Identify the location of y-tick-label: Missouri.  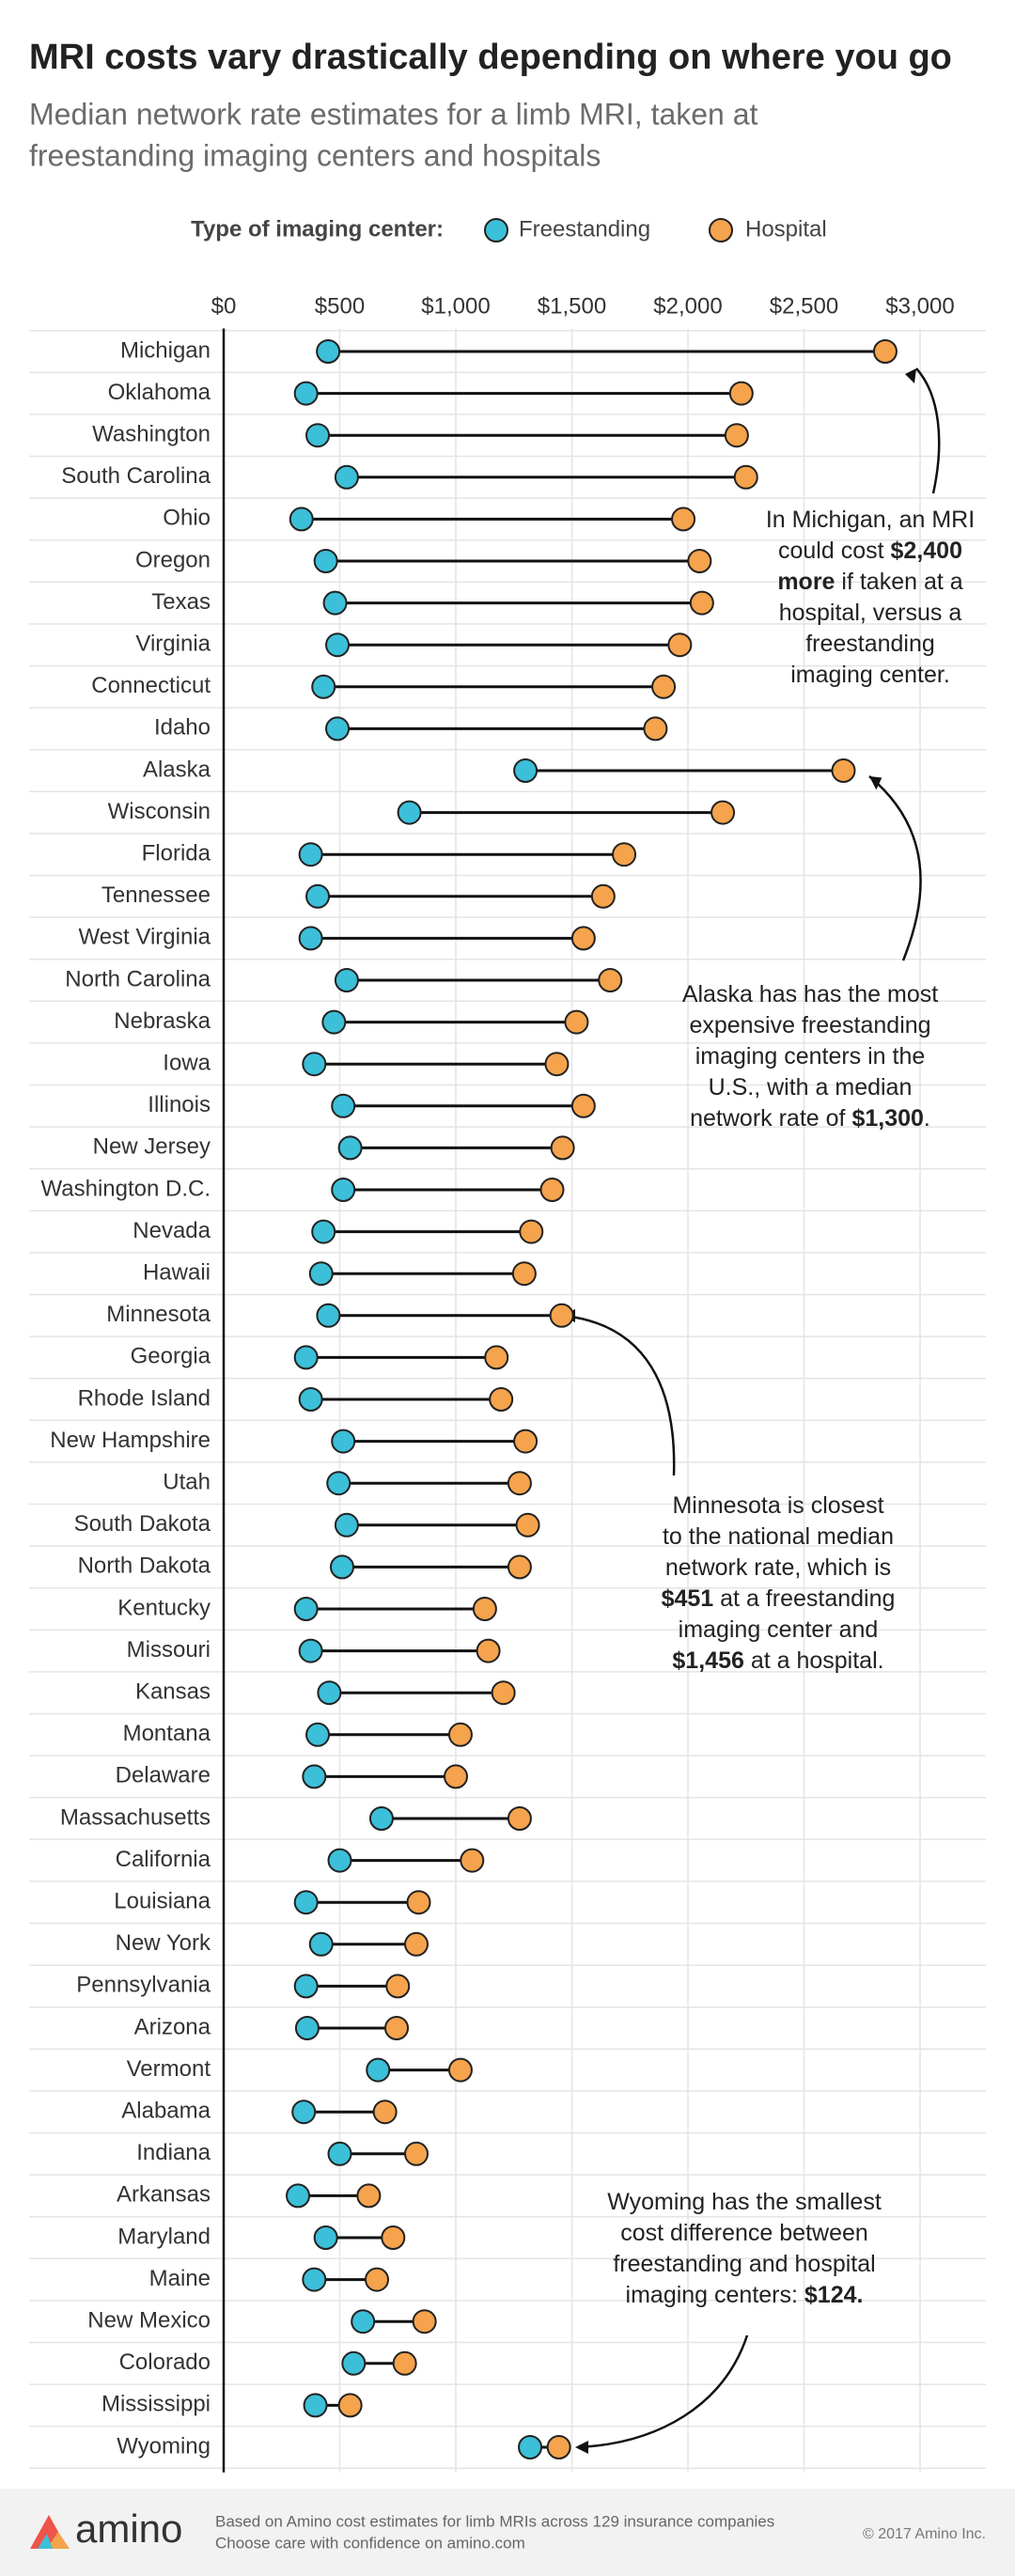
(169, 1650).